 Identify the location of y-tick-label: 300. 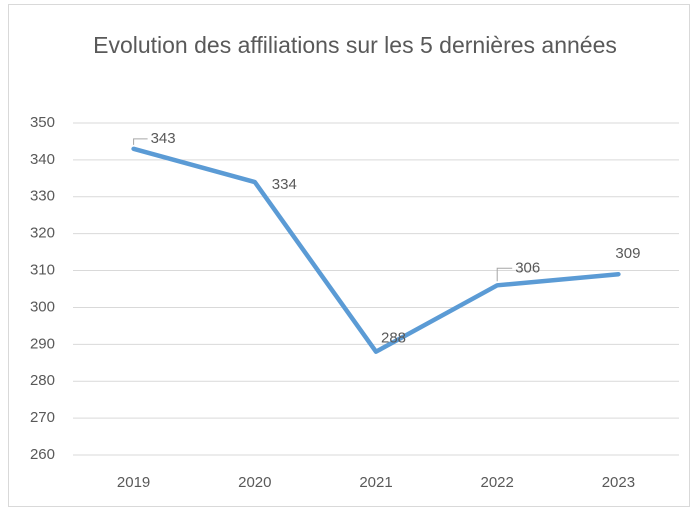
(42, 306).